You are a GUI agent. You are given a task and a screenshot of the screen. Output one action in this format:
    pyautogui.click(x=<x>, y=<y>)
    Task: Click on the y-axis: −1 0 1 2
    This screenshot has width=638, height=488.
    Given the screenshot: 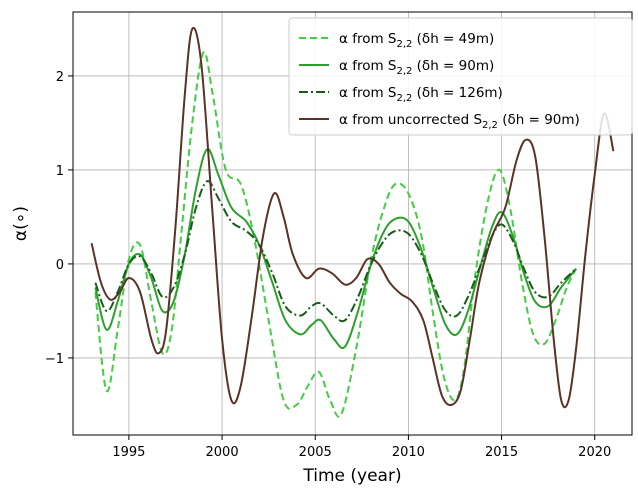 What is the action you would take?
    pyautogui.click(x=59, y=218)
    